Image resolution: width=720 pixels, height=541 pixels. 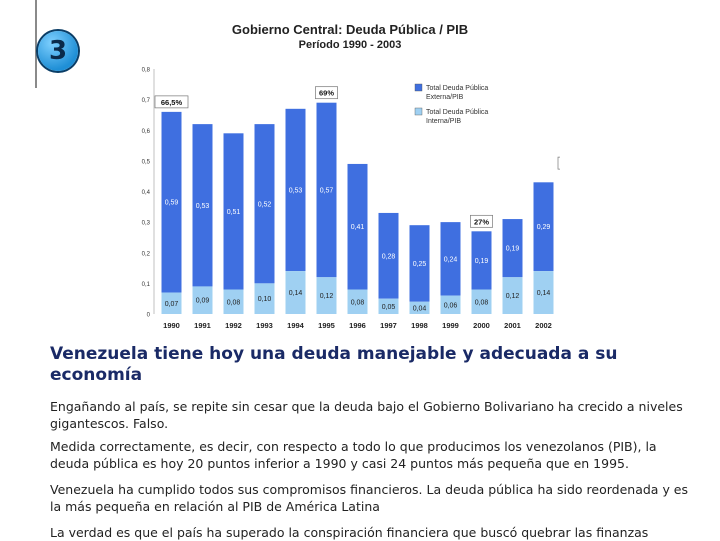 I want to click on bar-label-external: 0,24, so click(x=451, y=259).